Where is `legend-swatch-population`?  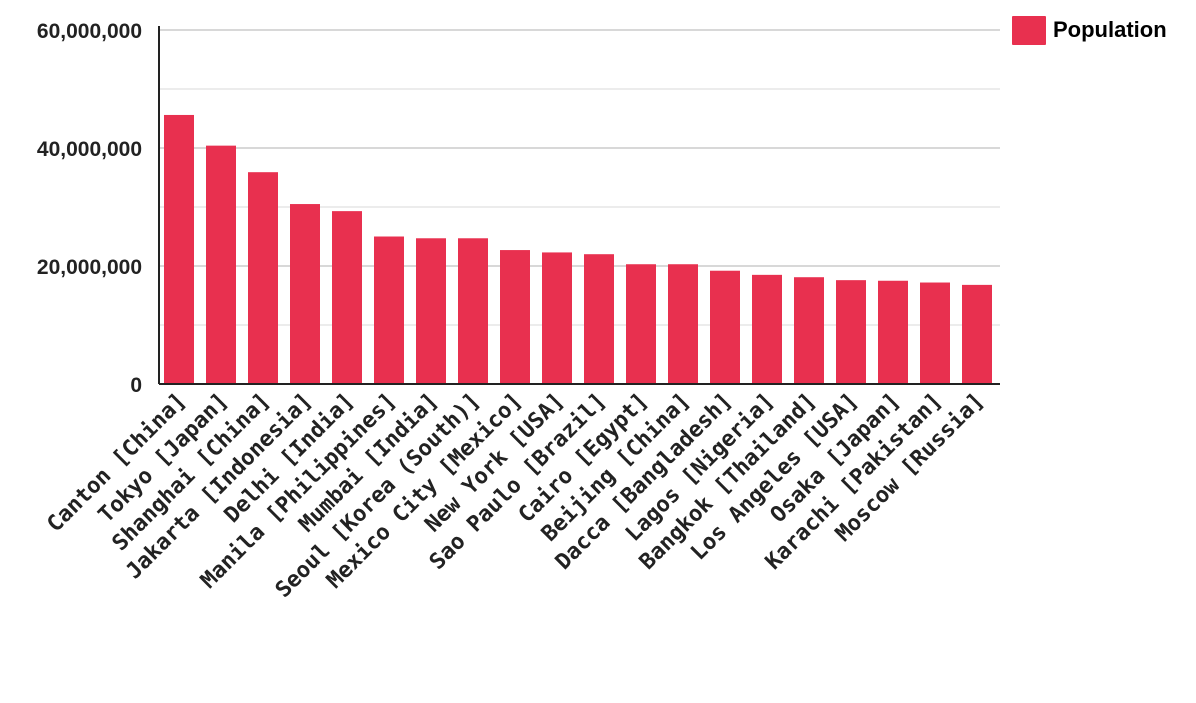
legend-swatch-population is located at coordinates (1029, 30).